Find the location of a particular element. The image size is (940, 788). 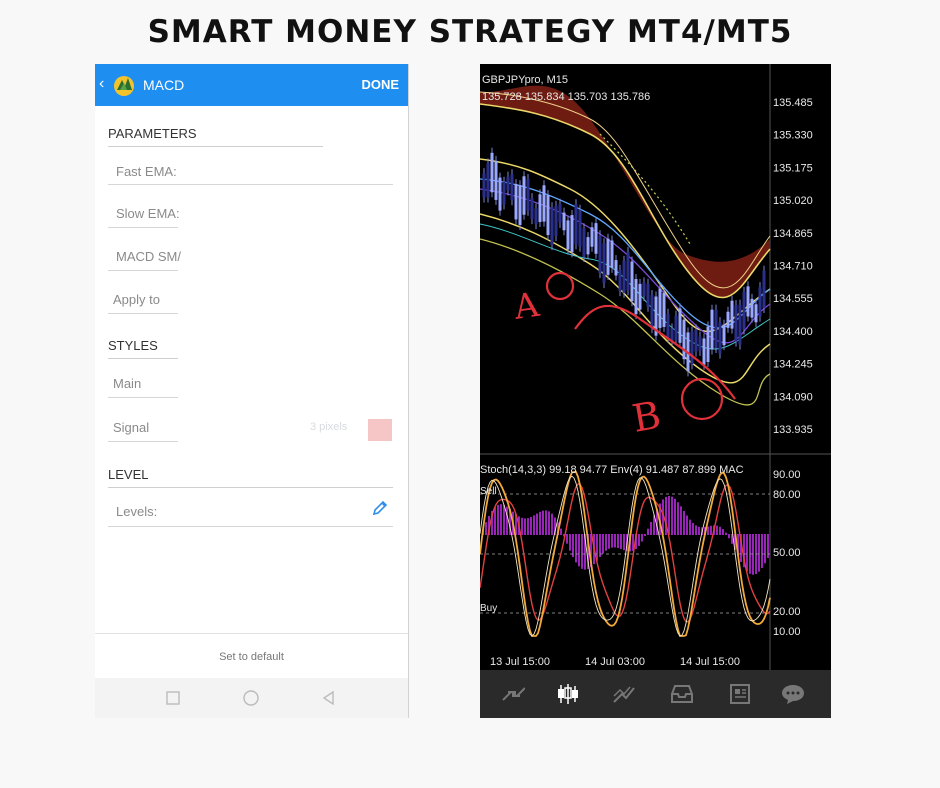

slow-ema-field: Slow EMA: is located at coordinates (148, 213).